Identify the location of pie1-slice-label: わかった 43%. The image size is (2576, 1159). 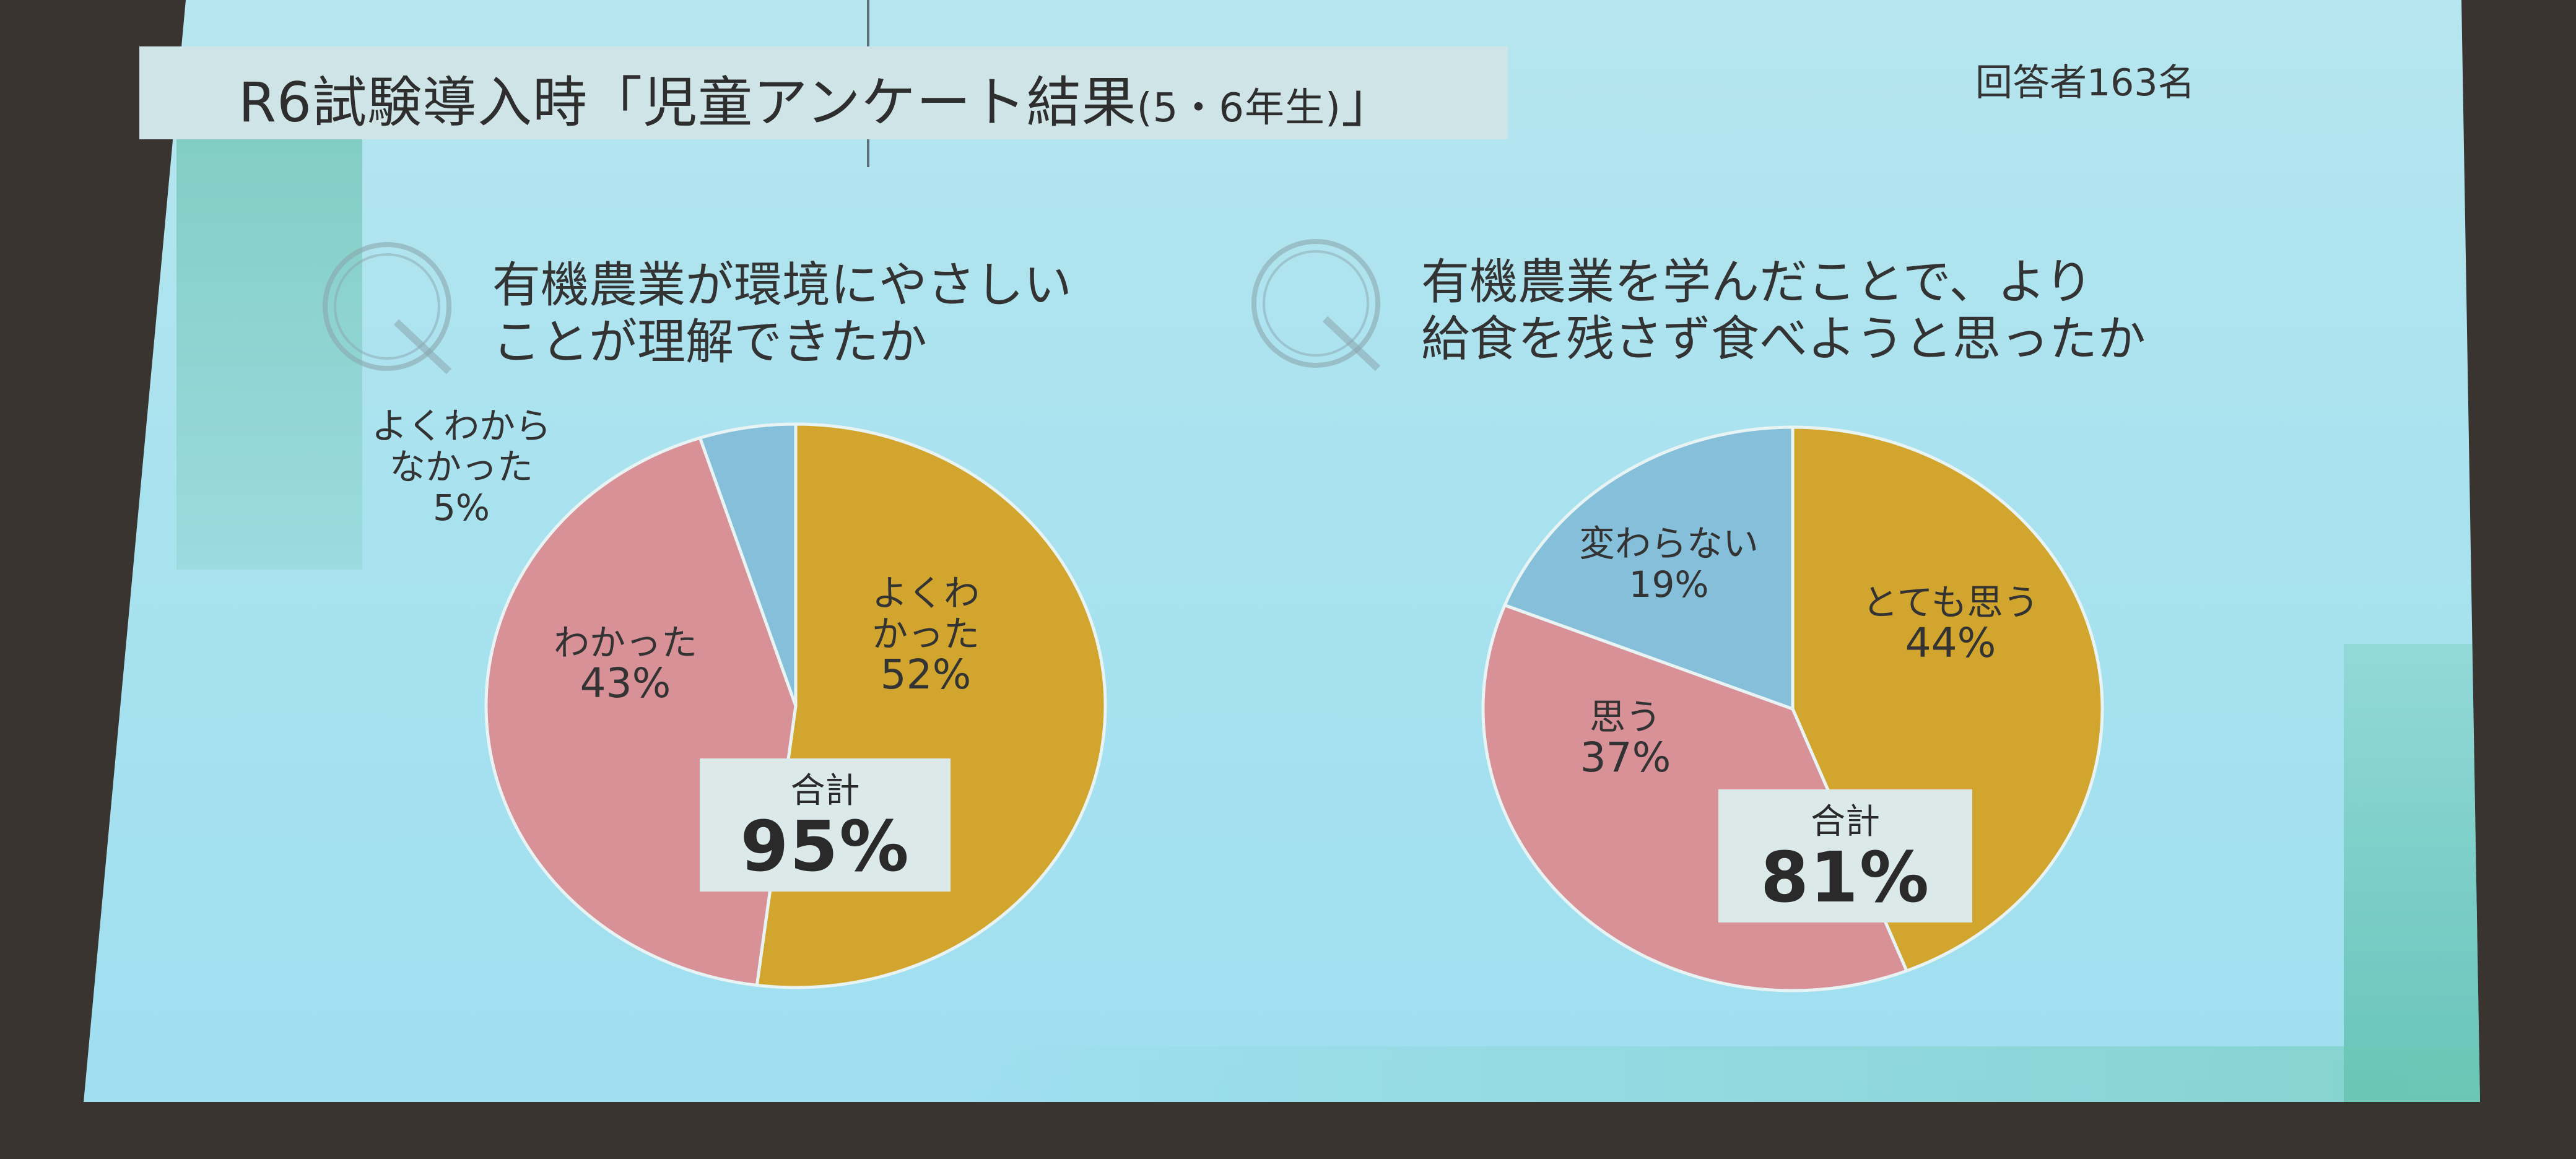
(625, 663).